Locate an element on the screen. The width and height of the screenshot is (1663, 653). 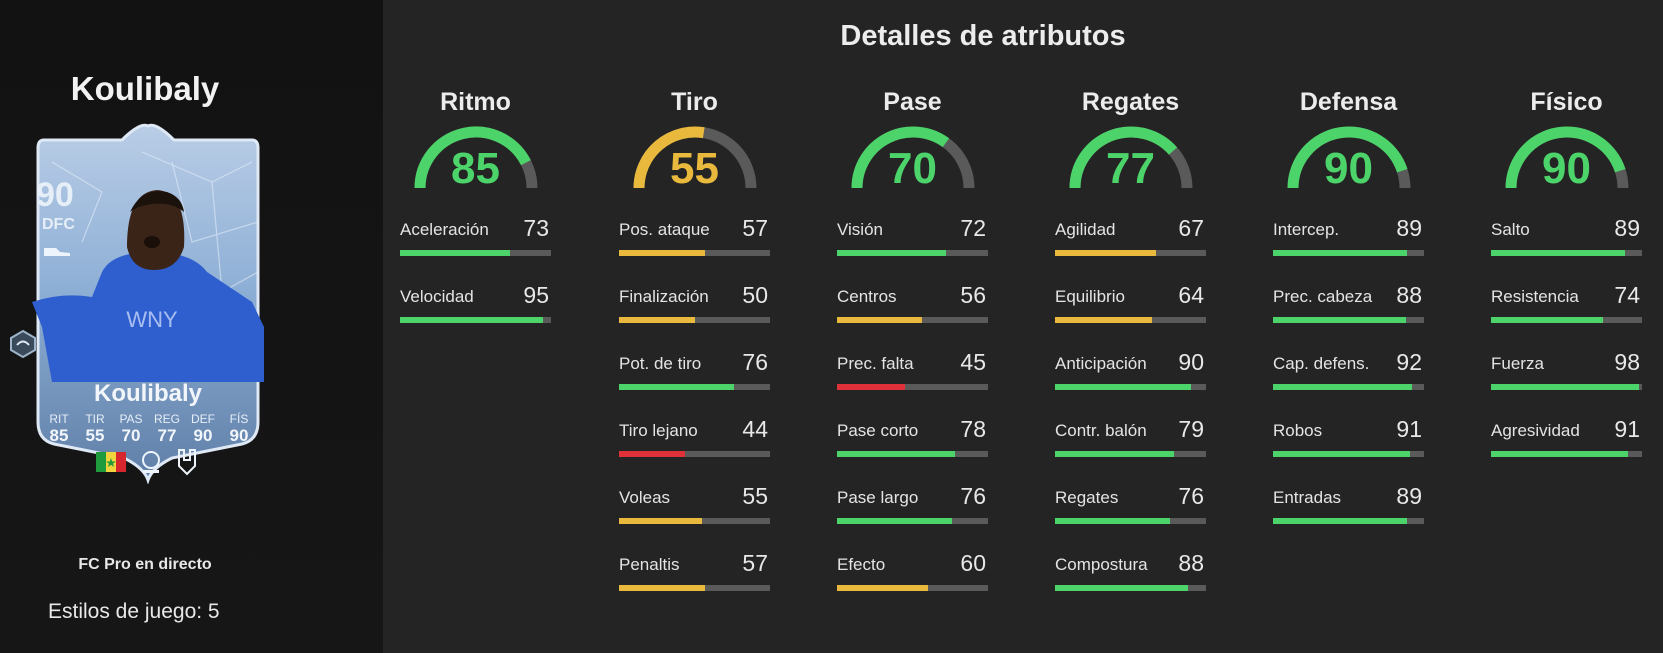
card-stat-label: TIR is located at coordinates (95, 419).